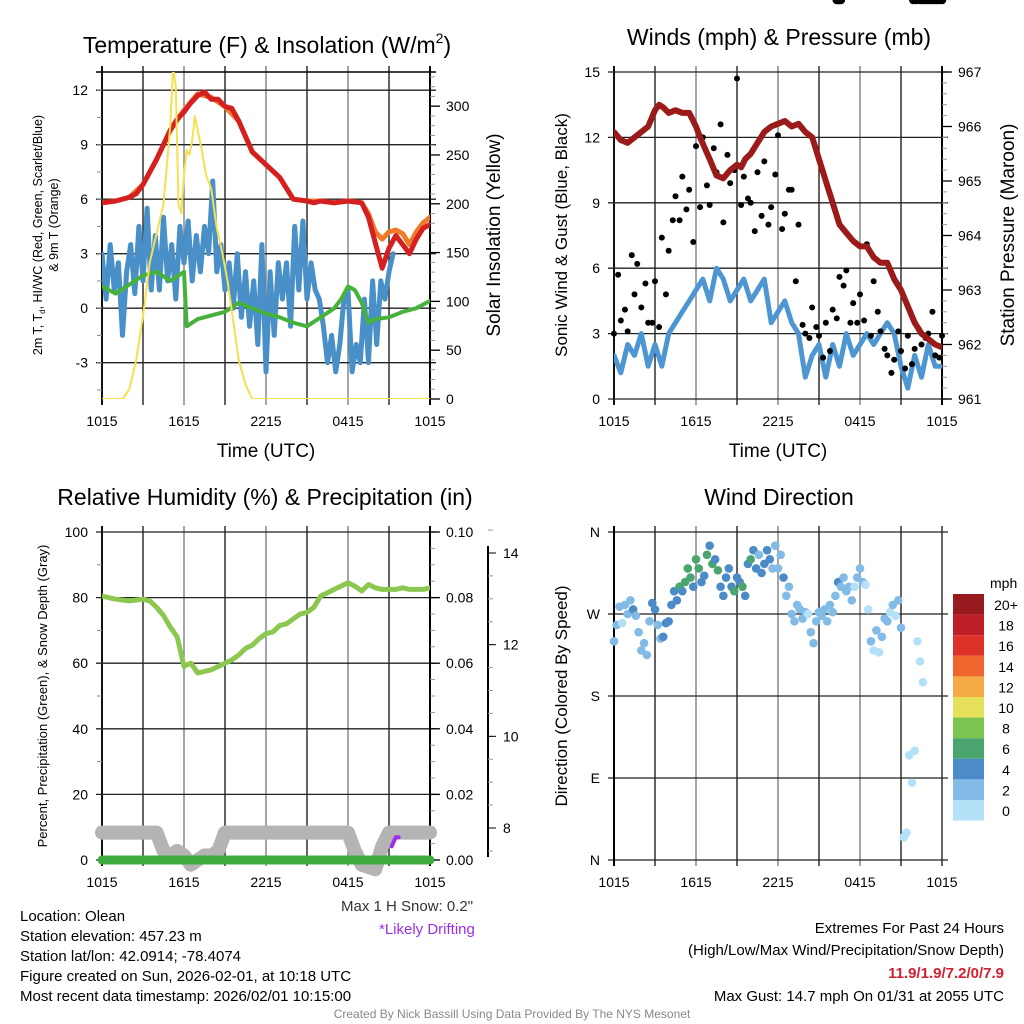  Describe the element at coordinates (459, 860) in the screenshot. I see `precip-axis-tick-label: 0.00` at that location.